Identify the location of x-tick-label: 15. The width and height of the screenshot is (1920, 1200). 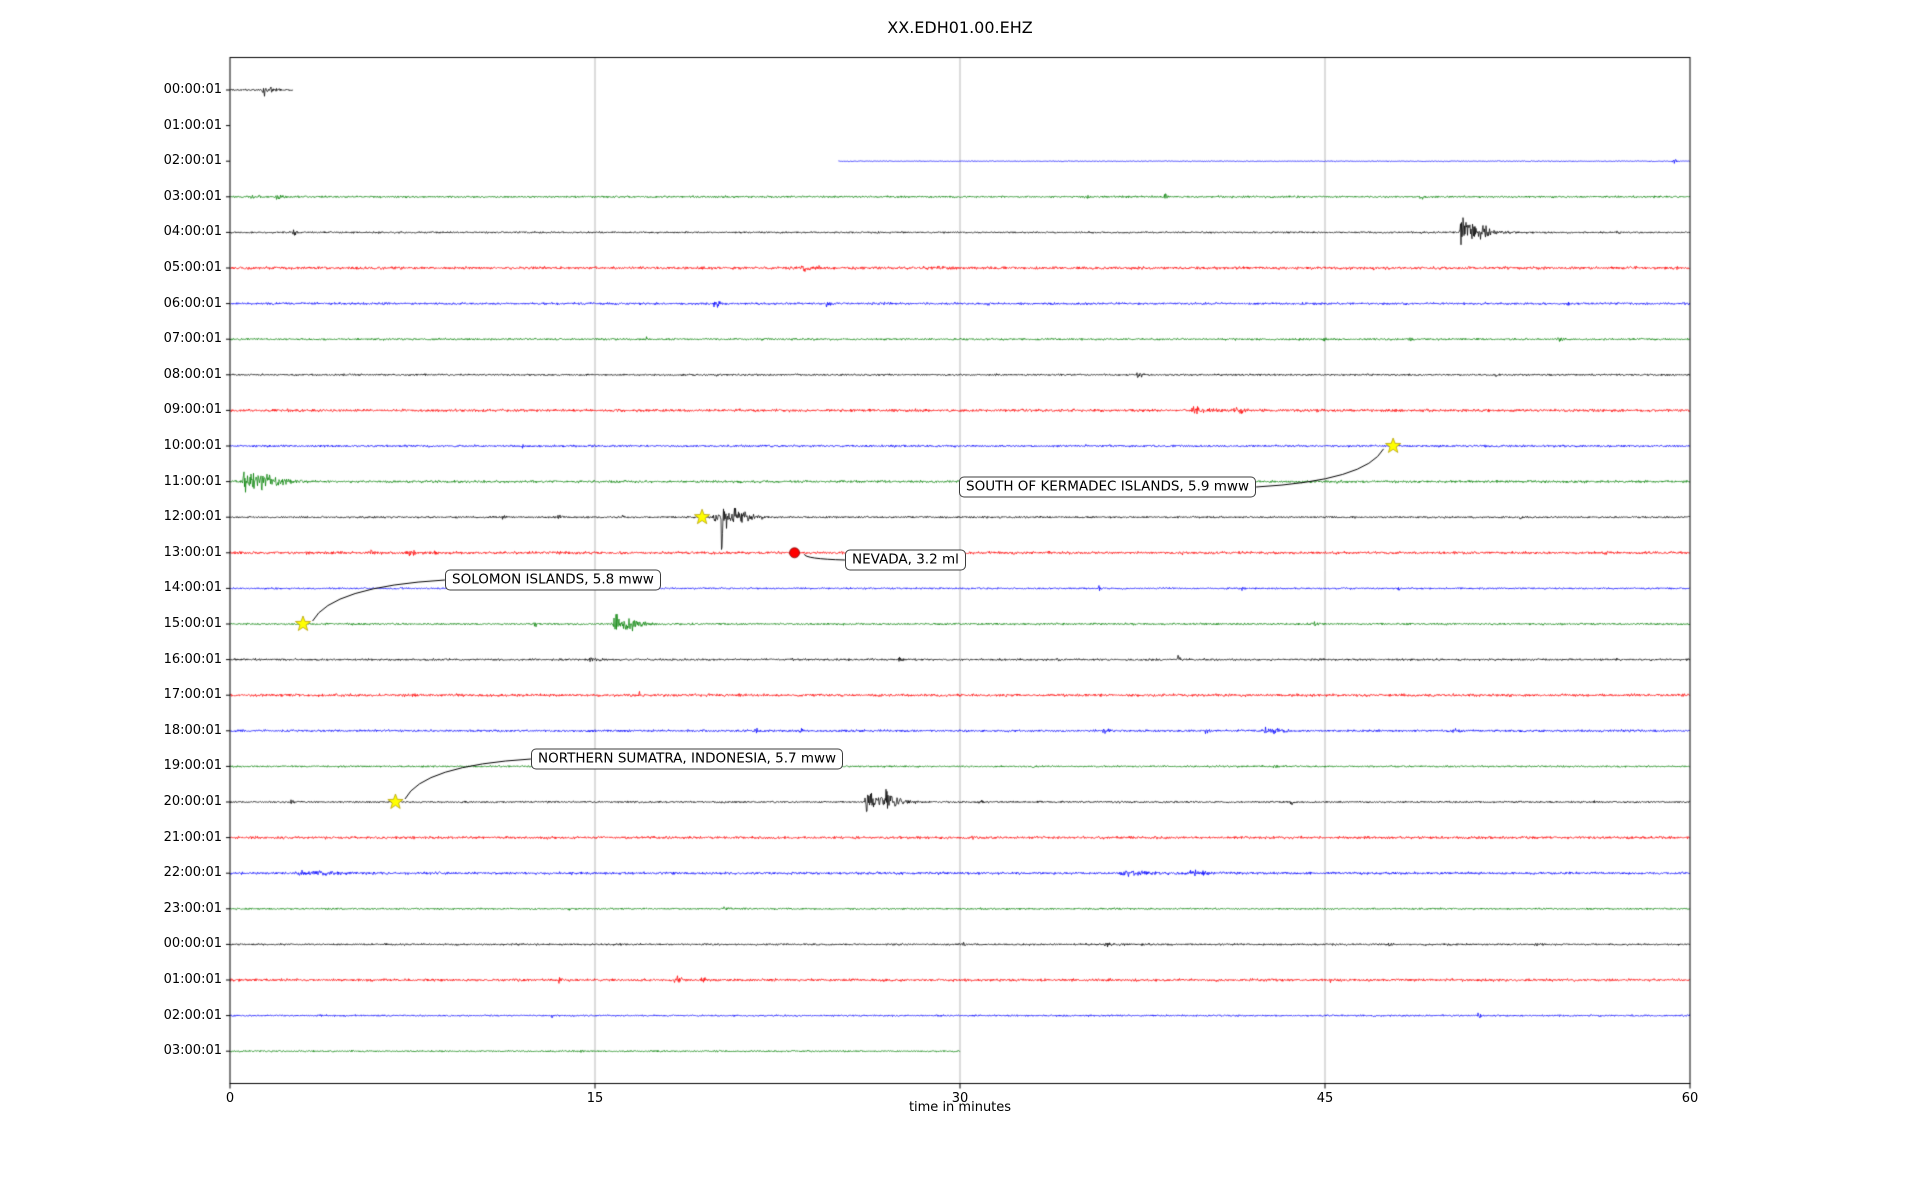
(595, 1098).